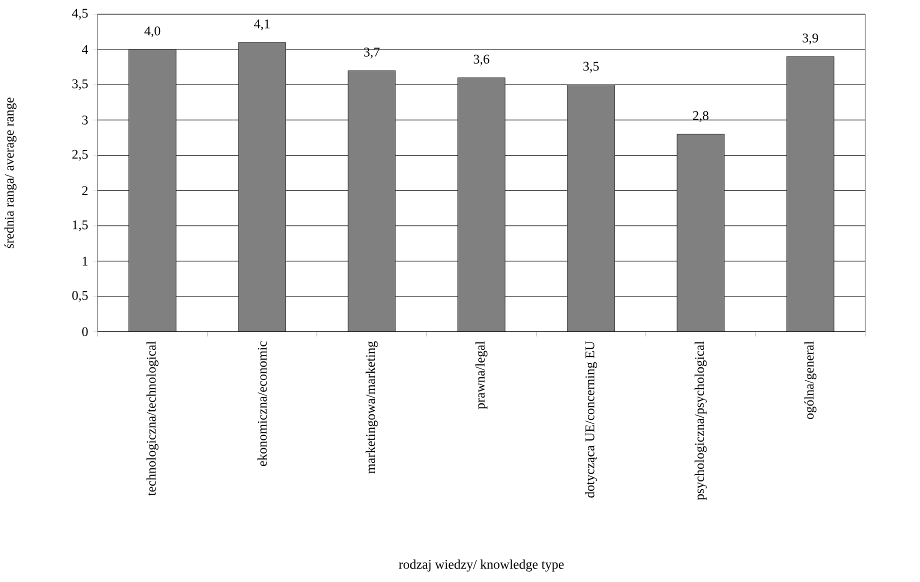  Describe the element at coordinates (591, 67) in the screenshot. I see `data-label: 3,5` at that location.